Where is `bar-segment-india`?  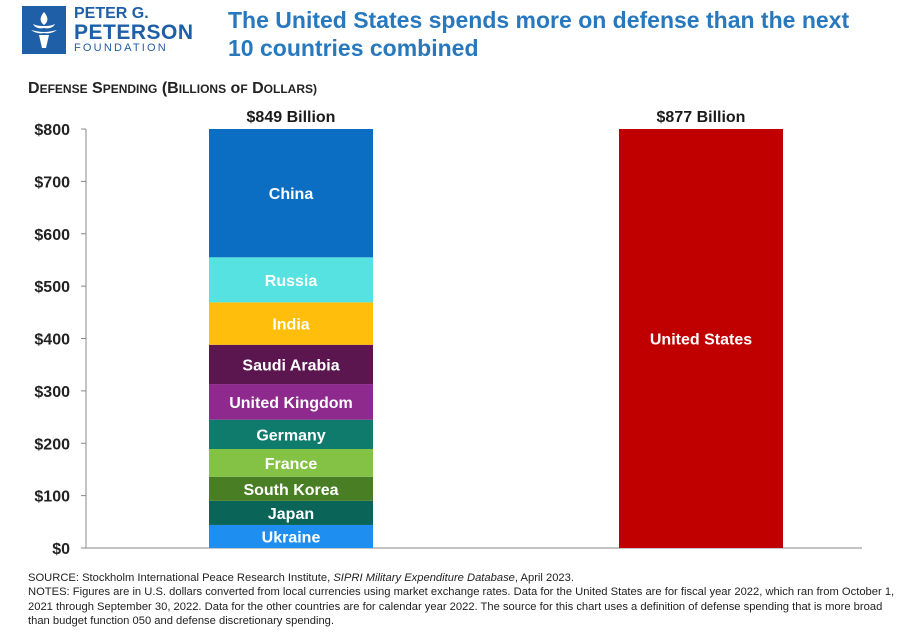
bar-segment-india is located at coordinates (291, 323).